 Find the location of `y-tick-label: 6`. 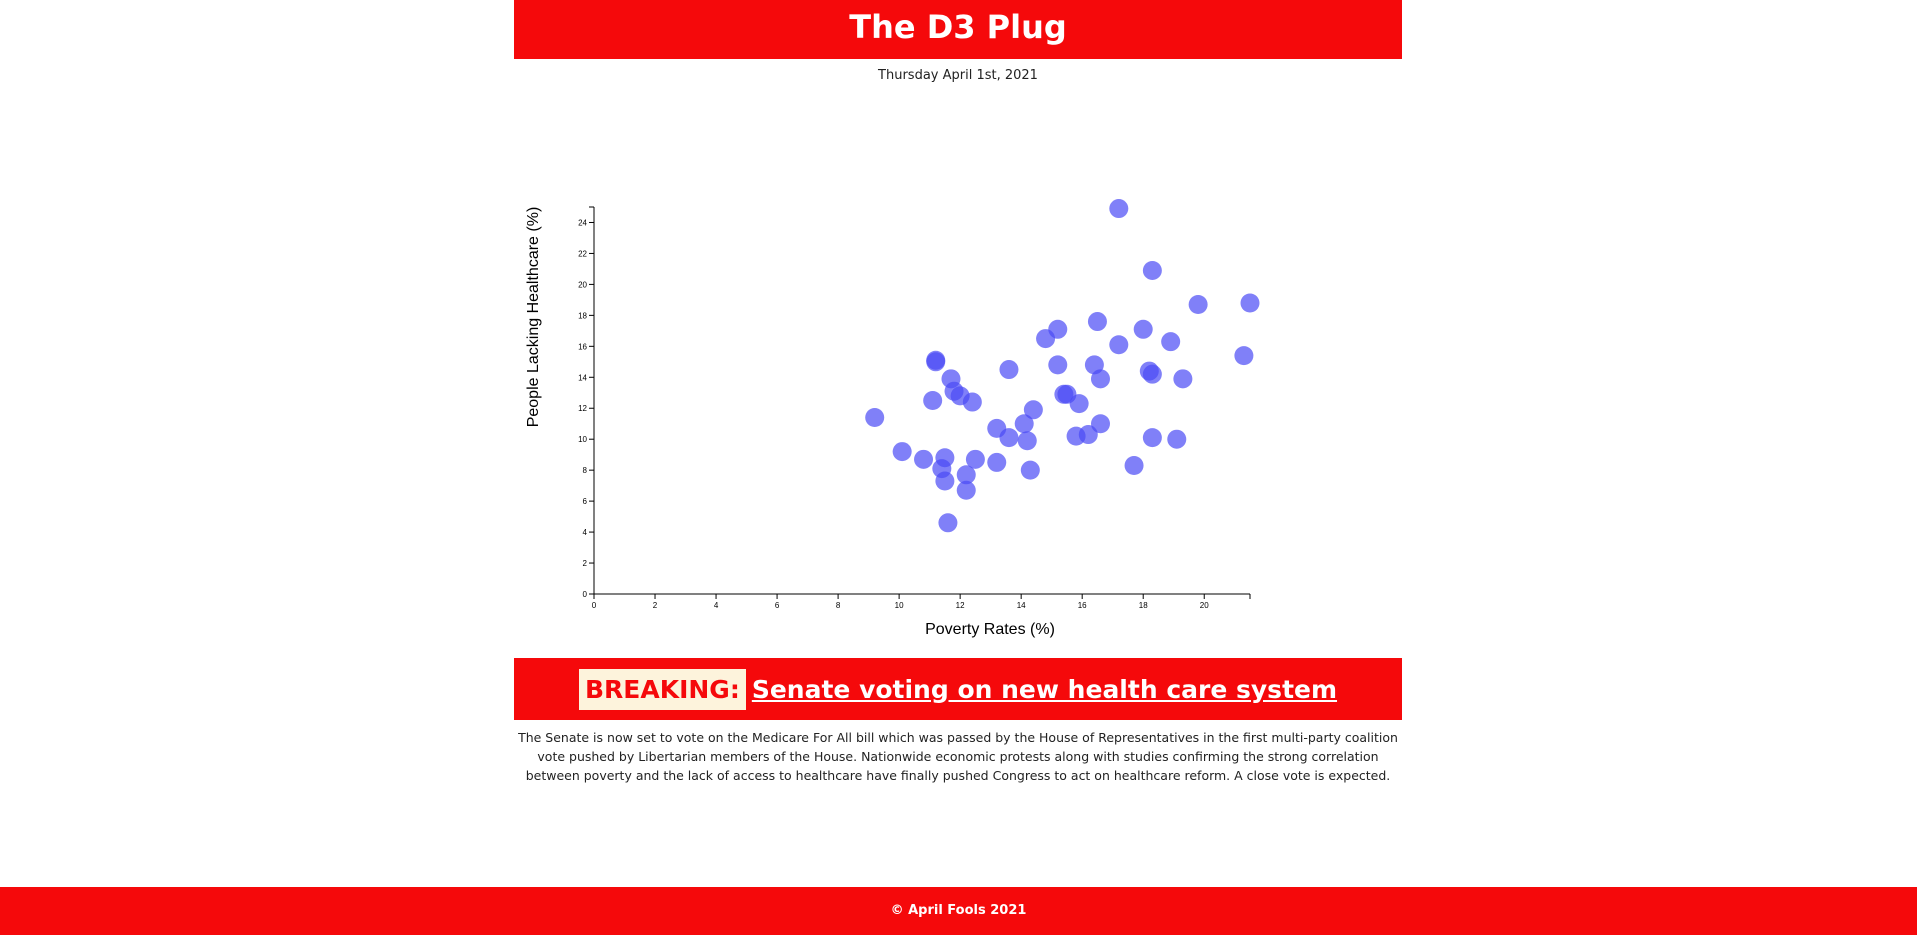

y-tick-label: 6 is located at coordinates (585, 501).